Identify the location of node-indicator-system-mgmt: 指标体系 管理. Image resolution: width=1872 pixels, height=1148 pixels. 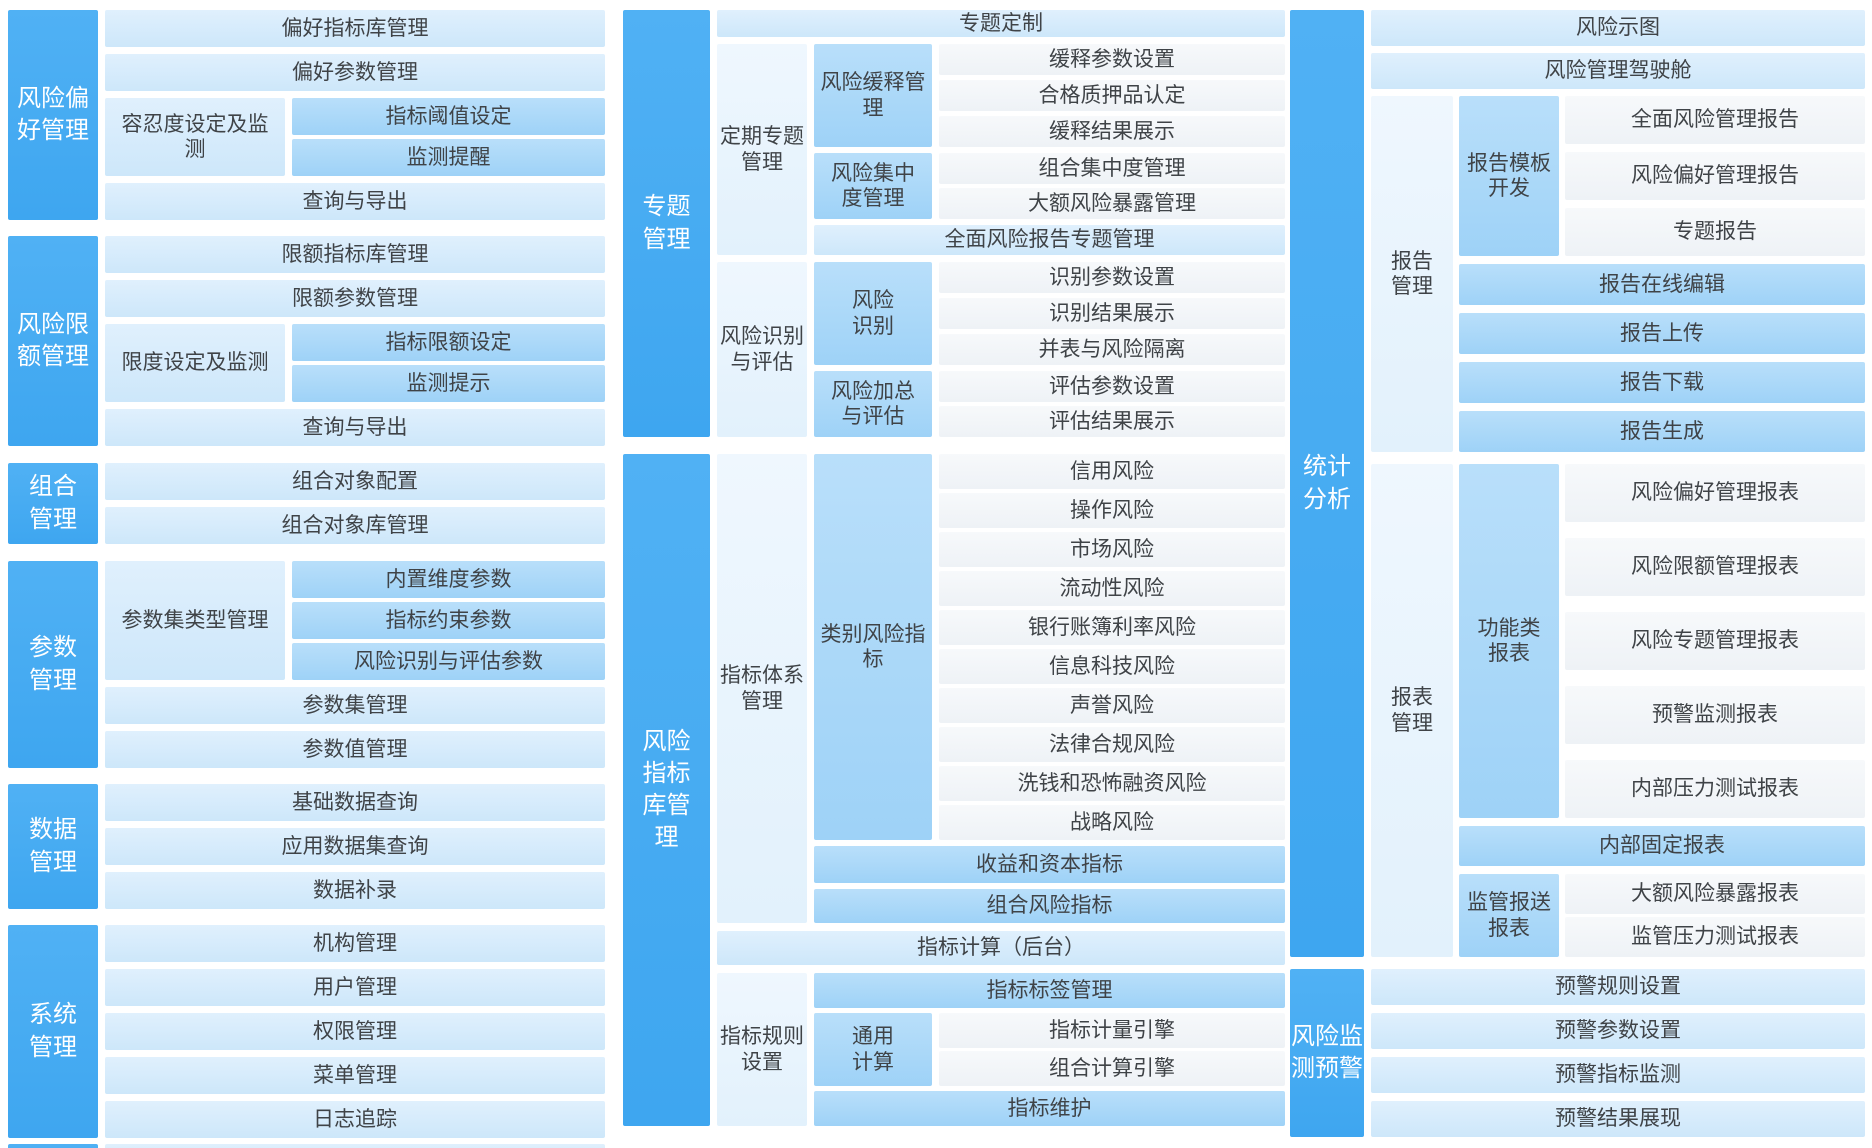
(762, 688).